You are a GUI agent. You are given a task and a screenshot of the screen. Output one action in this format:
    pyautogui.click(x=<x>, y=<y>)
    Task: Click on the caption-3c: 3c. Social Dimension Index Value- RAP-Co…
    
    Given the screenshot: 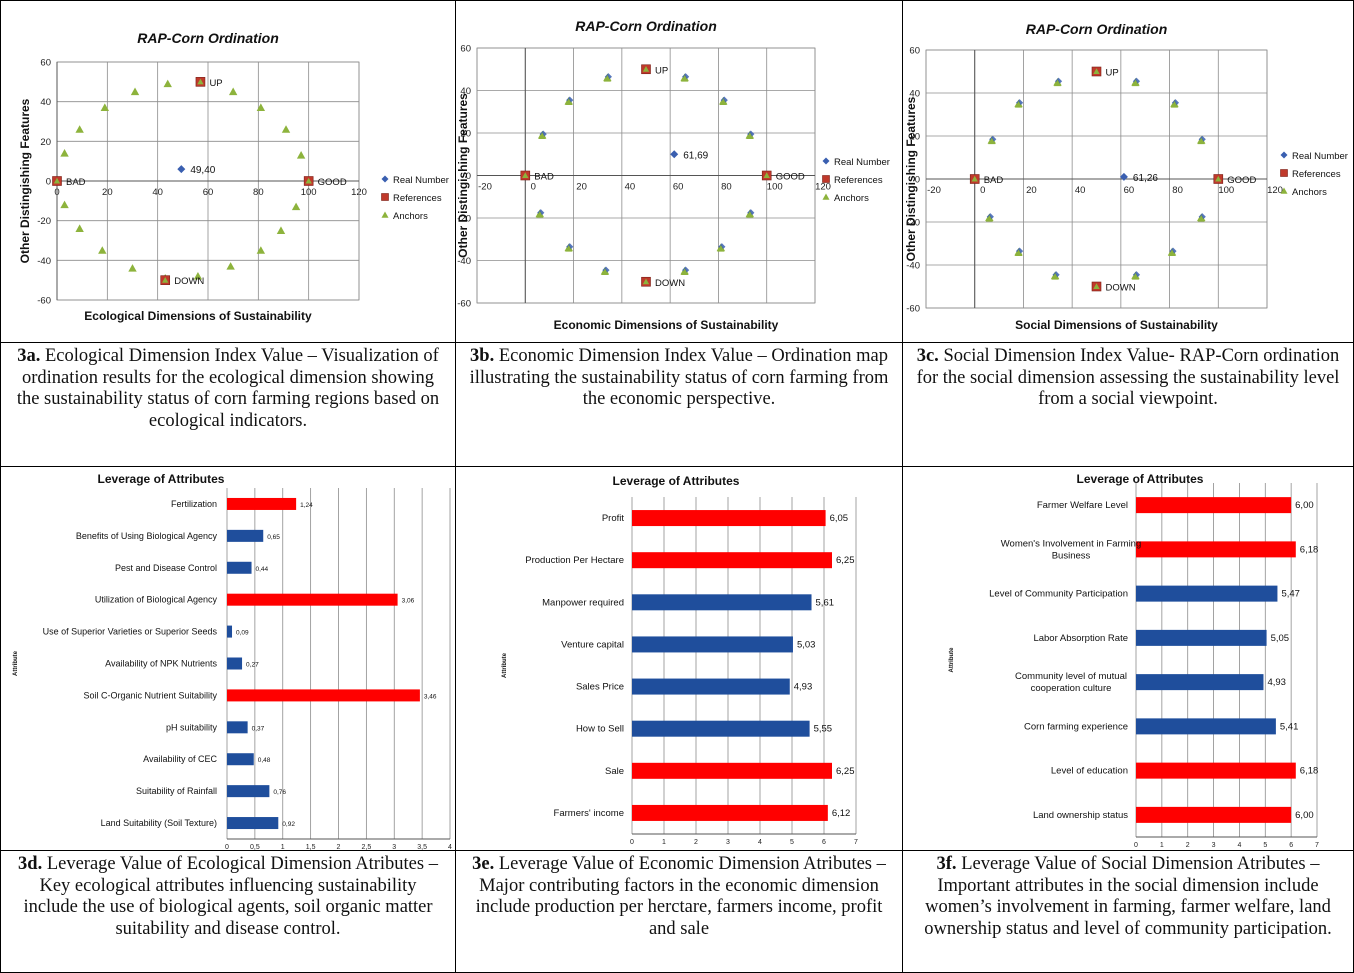 What is the action you would take?
    pyautogui.click(x=1128, y=377)
    